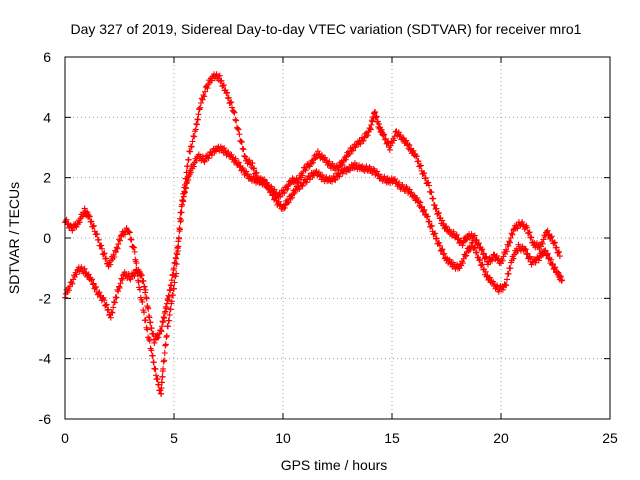 Image resolution: width=640 pixels, height=480 pixels. I want to click on x-tick-label: 0, so click(65, 438).